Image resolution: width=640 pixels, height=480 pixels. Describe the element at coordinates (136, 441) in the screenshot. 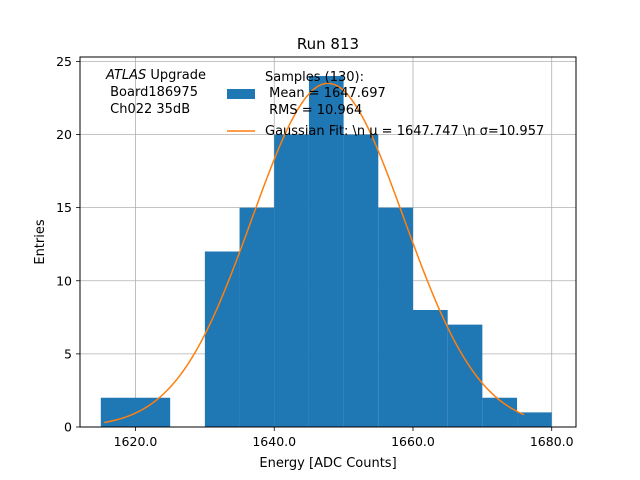

I see `x-tick-label: 1620.0` at that location.